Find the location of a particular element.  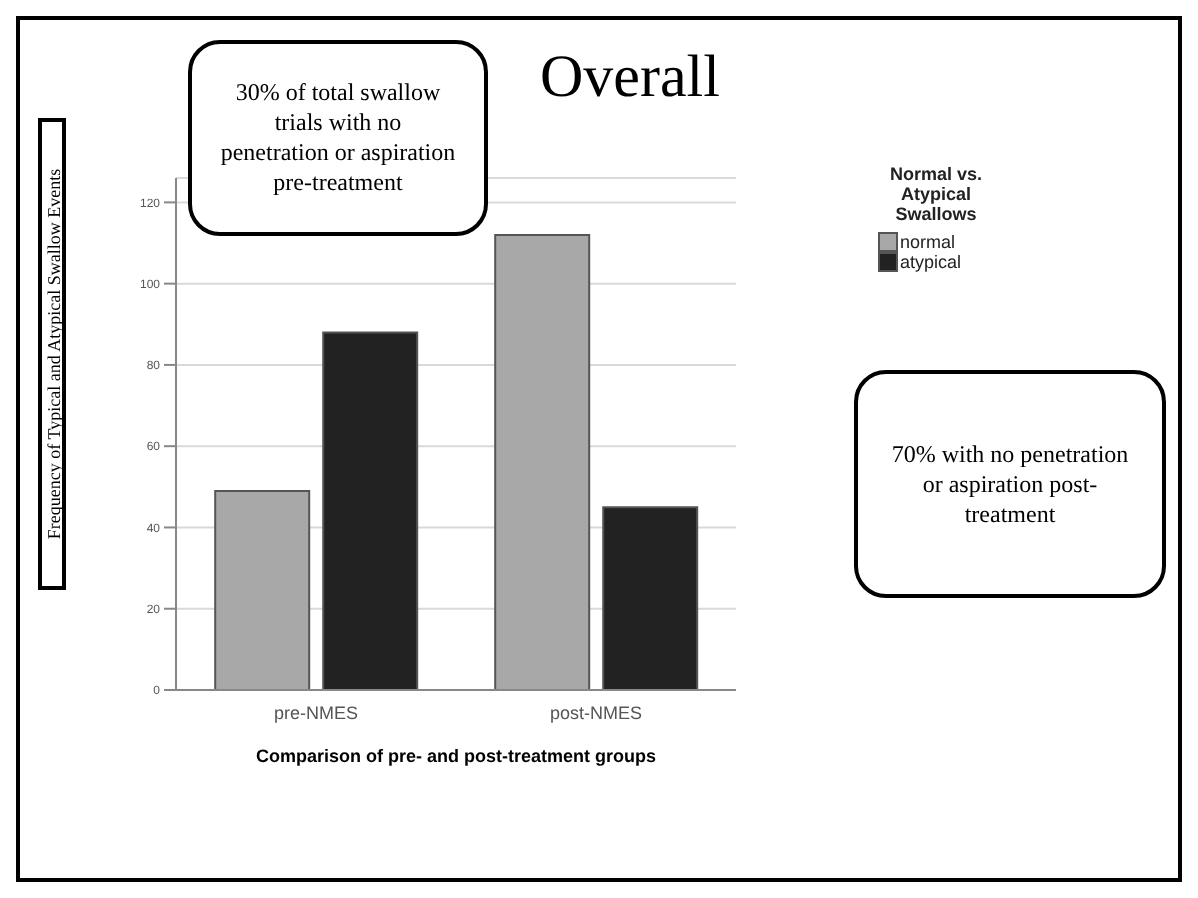

x-axis-title: Comparison of pre- and post-treatment groups is located at coordinates (456, 756).